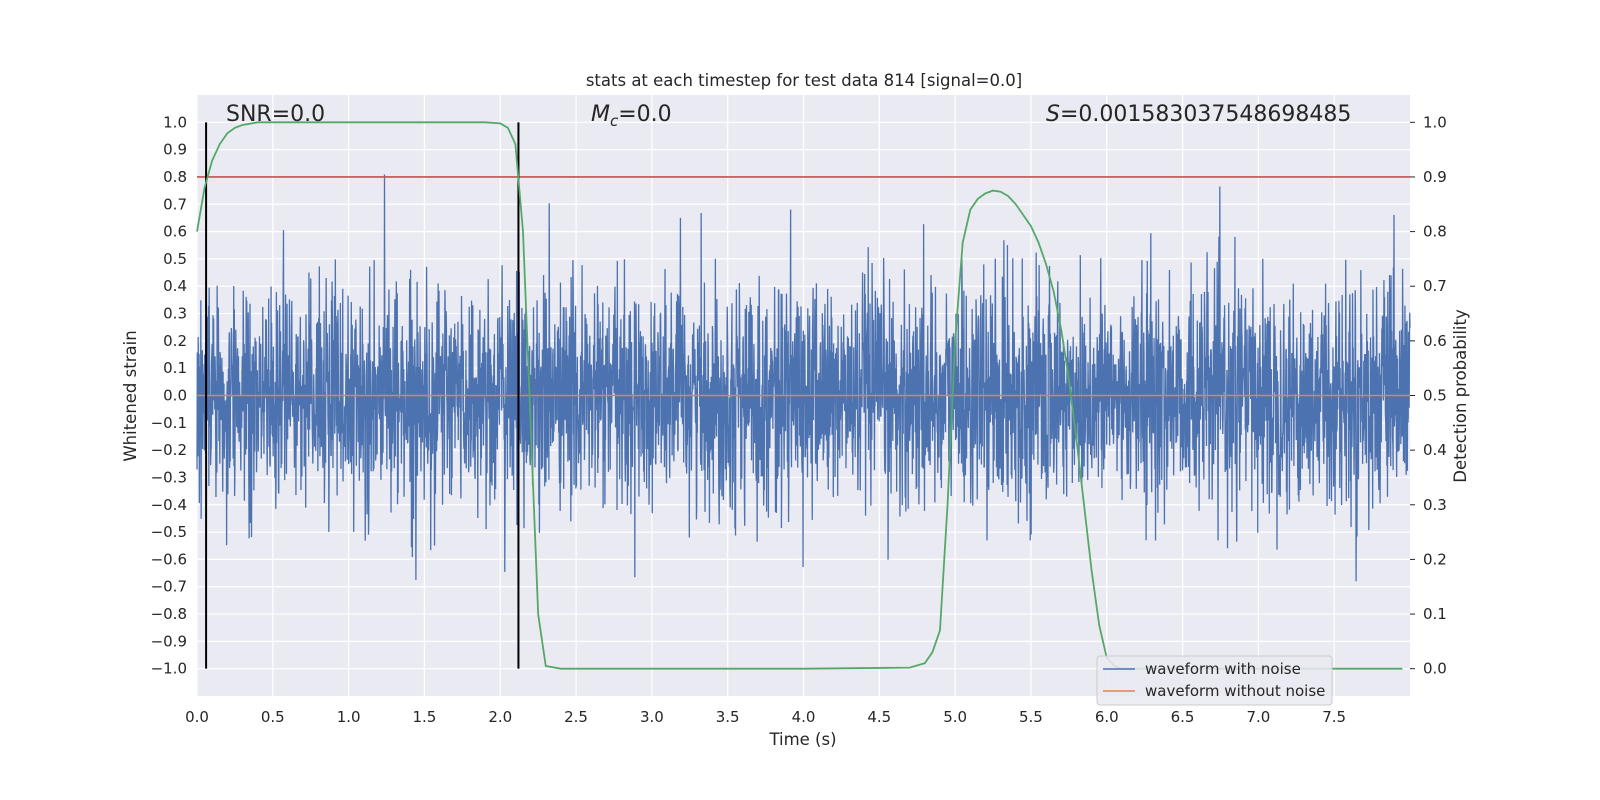 The image size is (1600, 800). I want to click on x-tick-label: 2.5, so click(576, 717).